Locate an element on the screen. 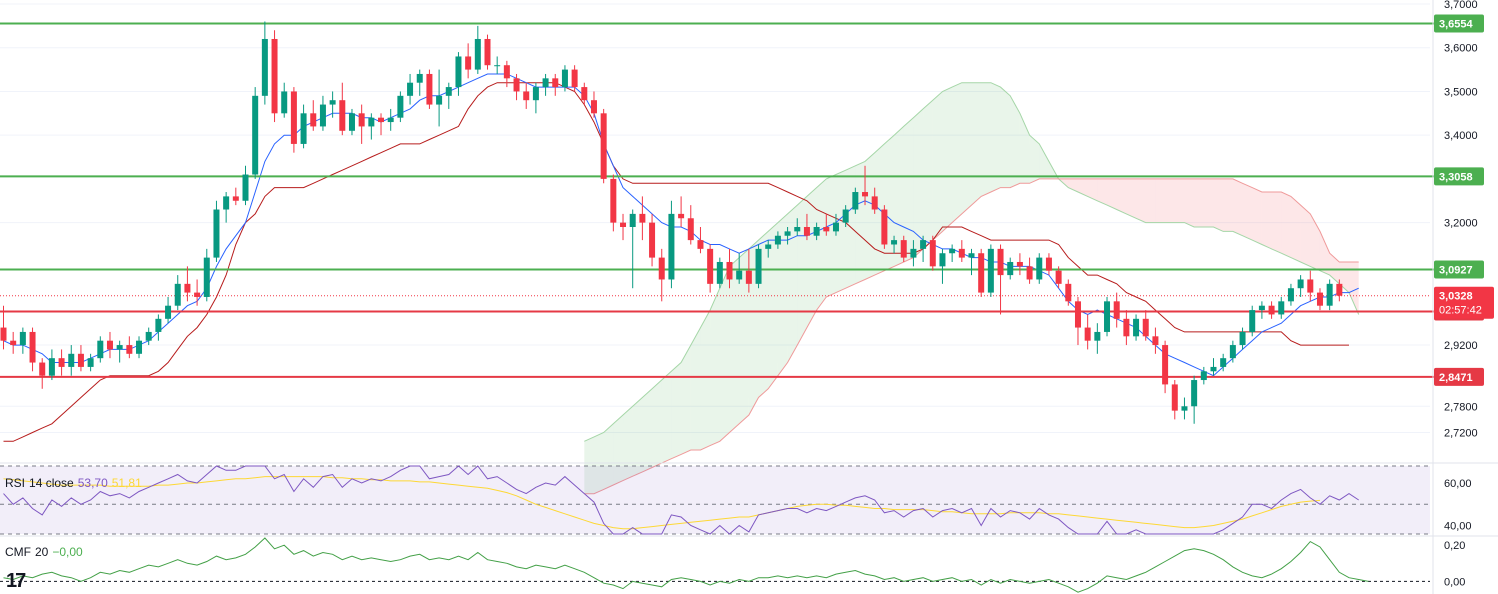 The width and height of the screenshot is (1498, 594). last-price-tag is located at coordinates (1464, 302).